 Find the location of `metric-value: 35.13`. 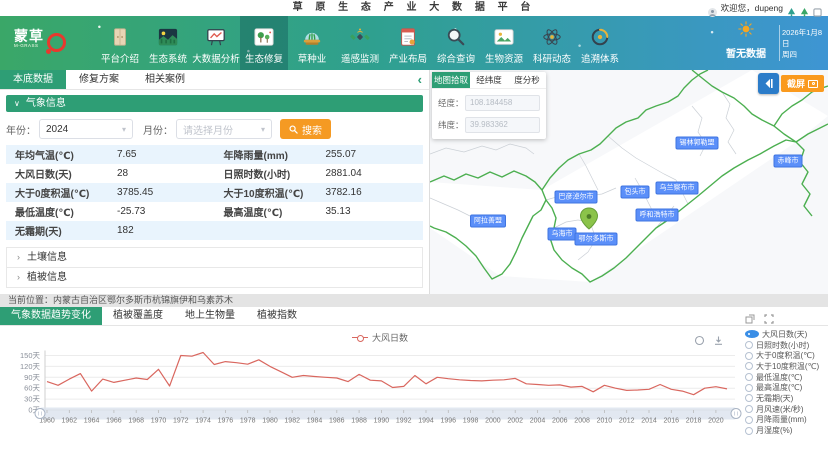

metric-value: 35.13 is located at coordinates (338, 211).